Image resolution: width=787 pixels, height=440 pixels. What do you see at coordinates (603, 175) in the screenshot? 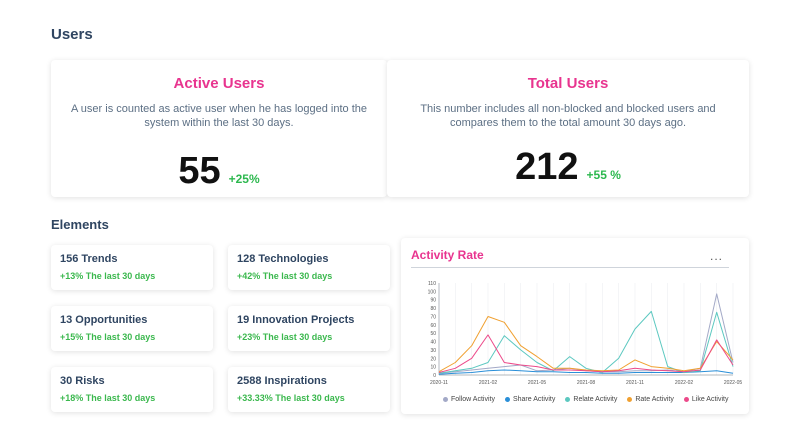
I see `total-users-change: +55 %` at bounding box center [603, 175].